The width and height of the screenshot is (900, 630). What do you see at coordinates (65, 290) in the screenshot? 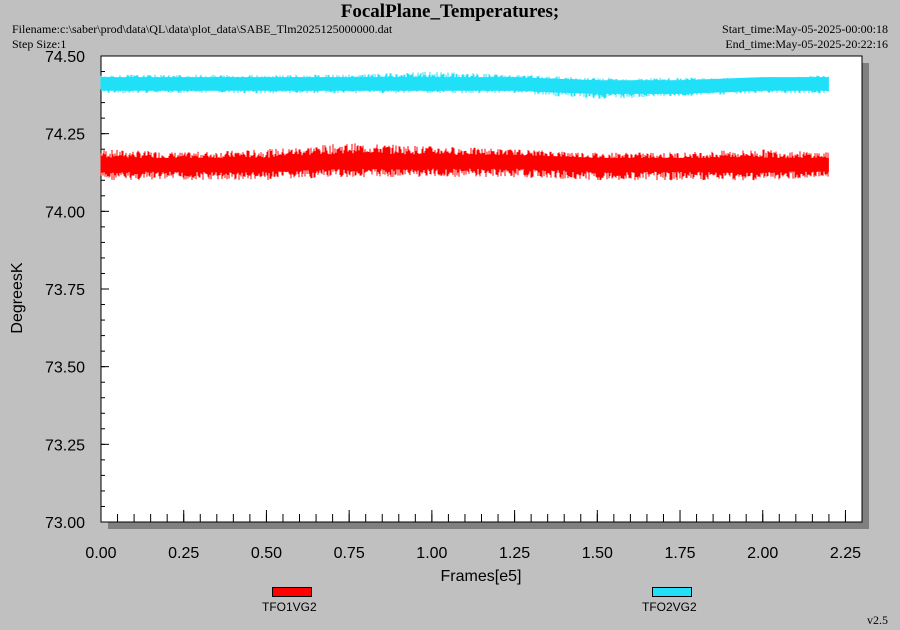
I see `y-tick-label: 73.75` at bounding box center [65, 290].